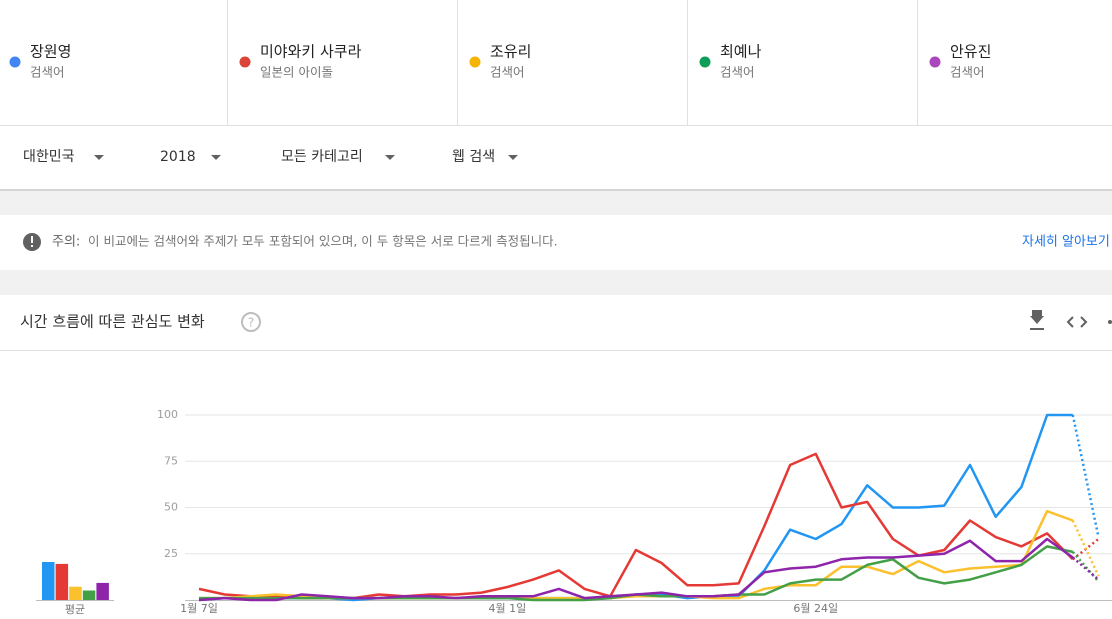 The image size is (1112, 619). I want to click on widget-title: 시간 흐름에 따른 관심도 변화, so click(112, 322).